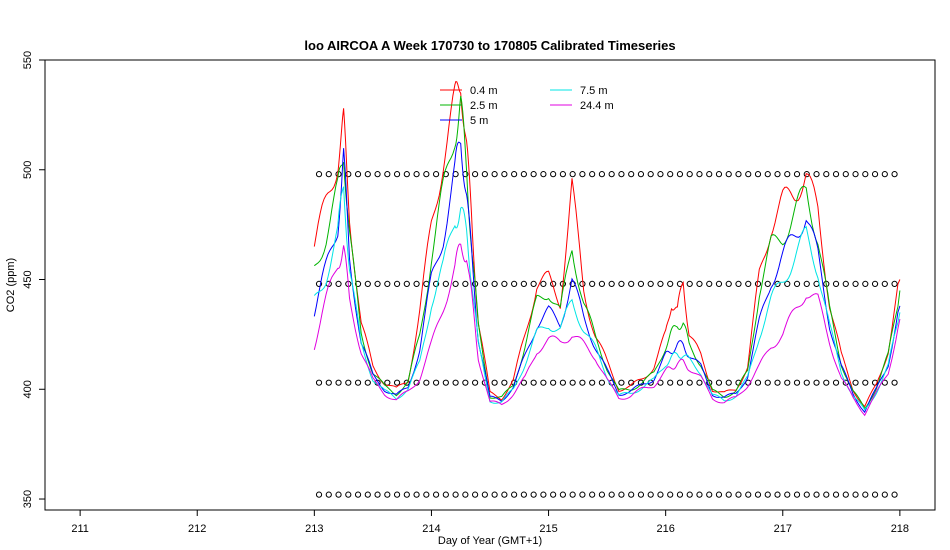 The width and height of the screenshot is (950, 550). What do you see at coordinates (28, 60) in the screenshot?
I see `y-tick-label: 550` at bounding box center [28, 60].